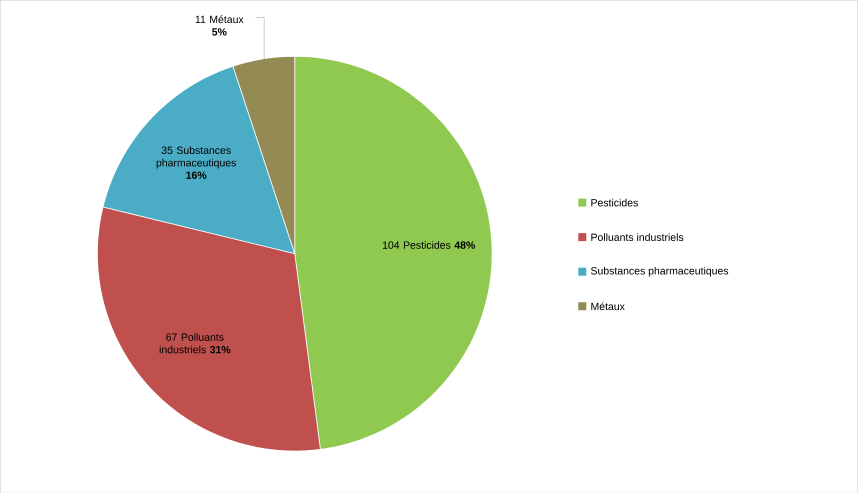  I want to click on data-label: 104 Pesticides 48%, so click(429, 244).